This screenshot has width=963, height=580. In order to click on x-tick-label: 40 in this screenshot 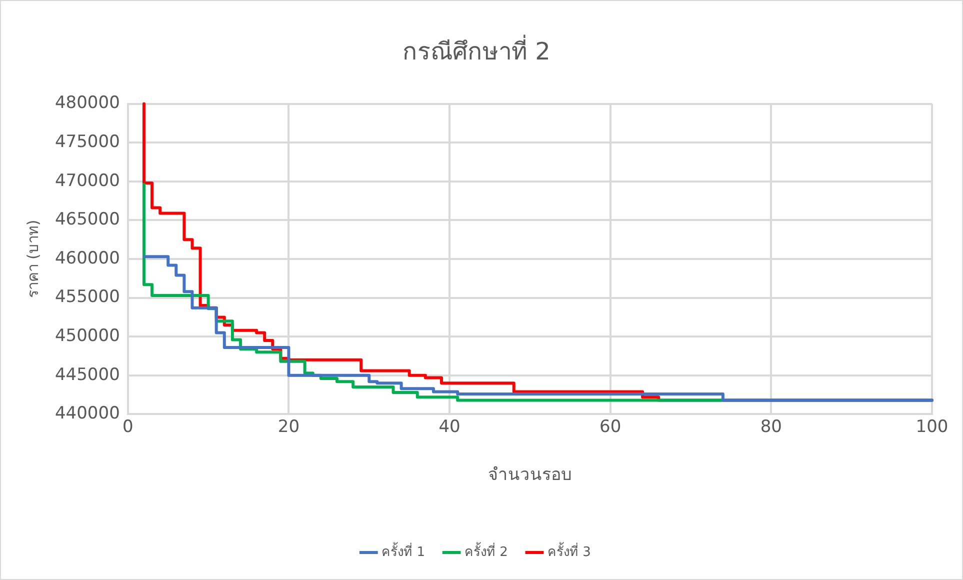, I will do `click(449, 426)`.